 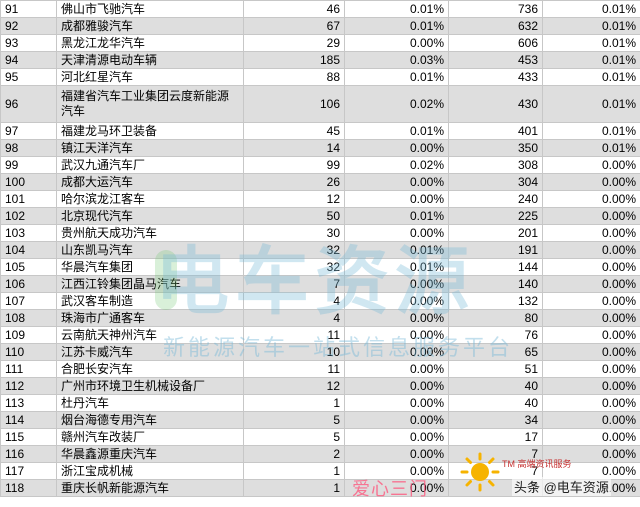 What do you see at coordinates (150, 148) in the screenshot?
I see `company-name-cell: 镇江天洋汽车` at bounding box center [150, 148].